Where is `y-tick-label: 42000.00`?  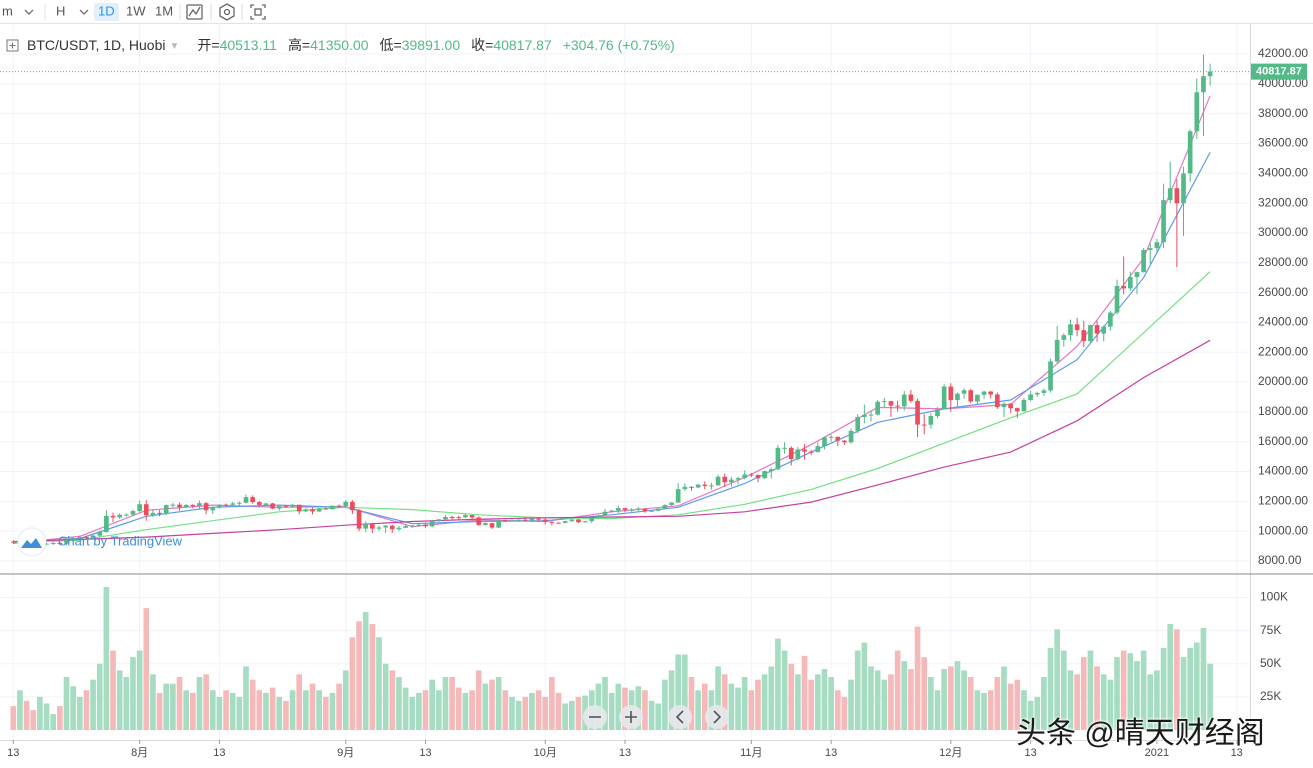
y-tick-label: 42000.00 is located at coordinates (1283, 53).